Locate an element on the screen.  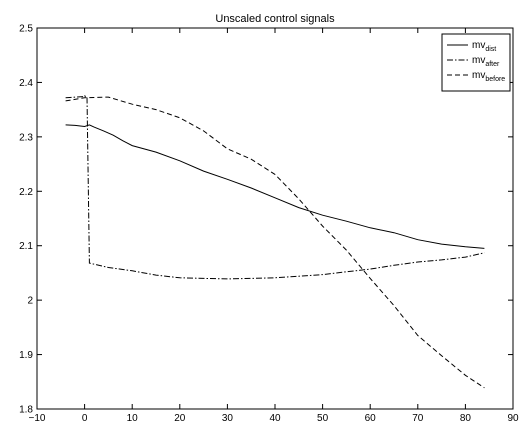
chart-title: Unscaled control signals is located at coordinates (275, 19).